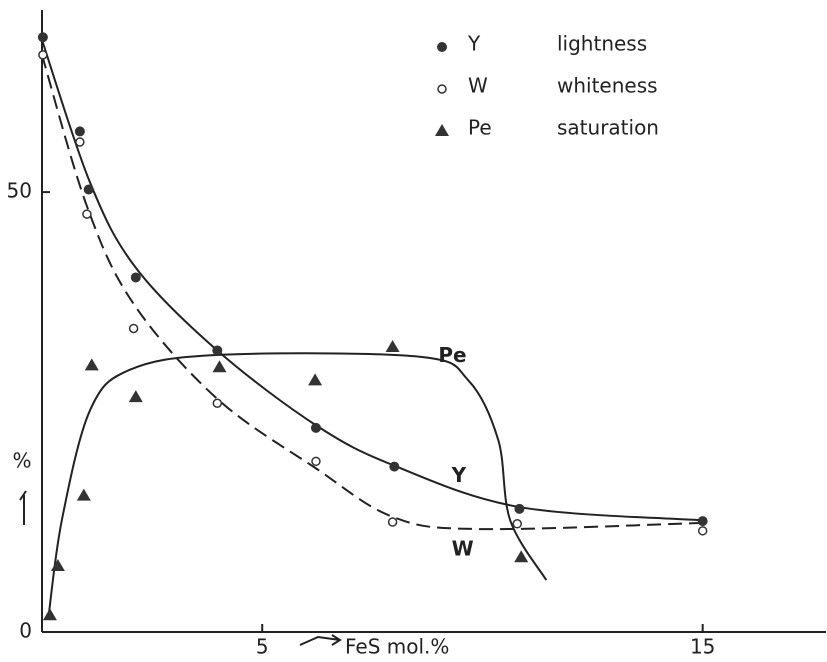 Image resolution: width=827 pixels, height=662 pixels. Describe the element at coordinates (463, 549) in the screenshot. I see `curve-label: W` at that location.